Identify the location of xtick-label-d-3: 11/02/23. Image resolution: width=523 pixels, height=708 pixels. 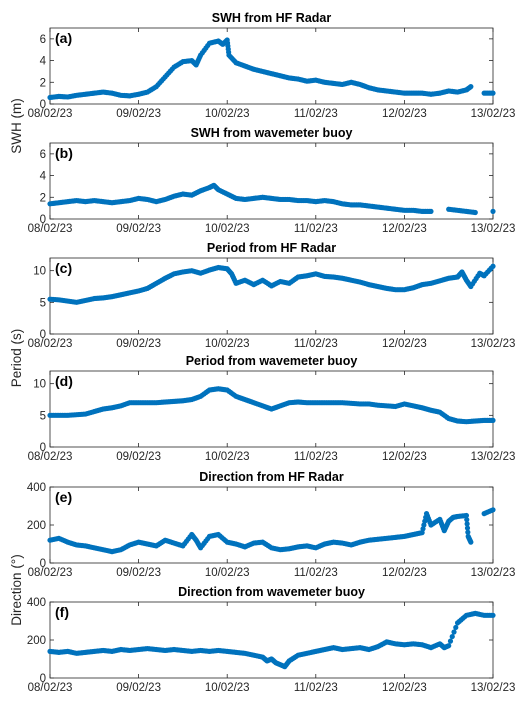
(316, 457).